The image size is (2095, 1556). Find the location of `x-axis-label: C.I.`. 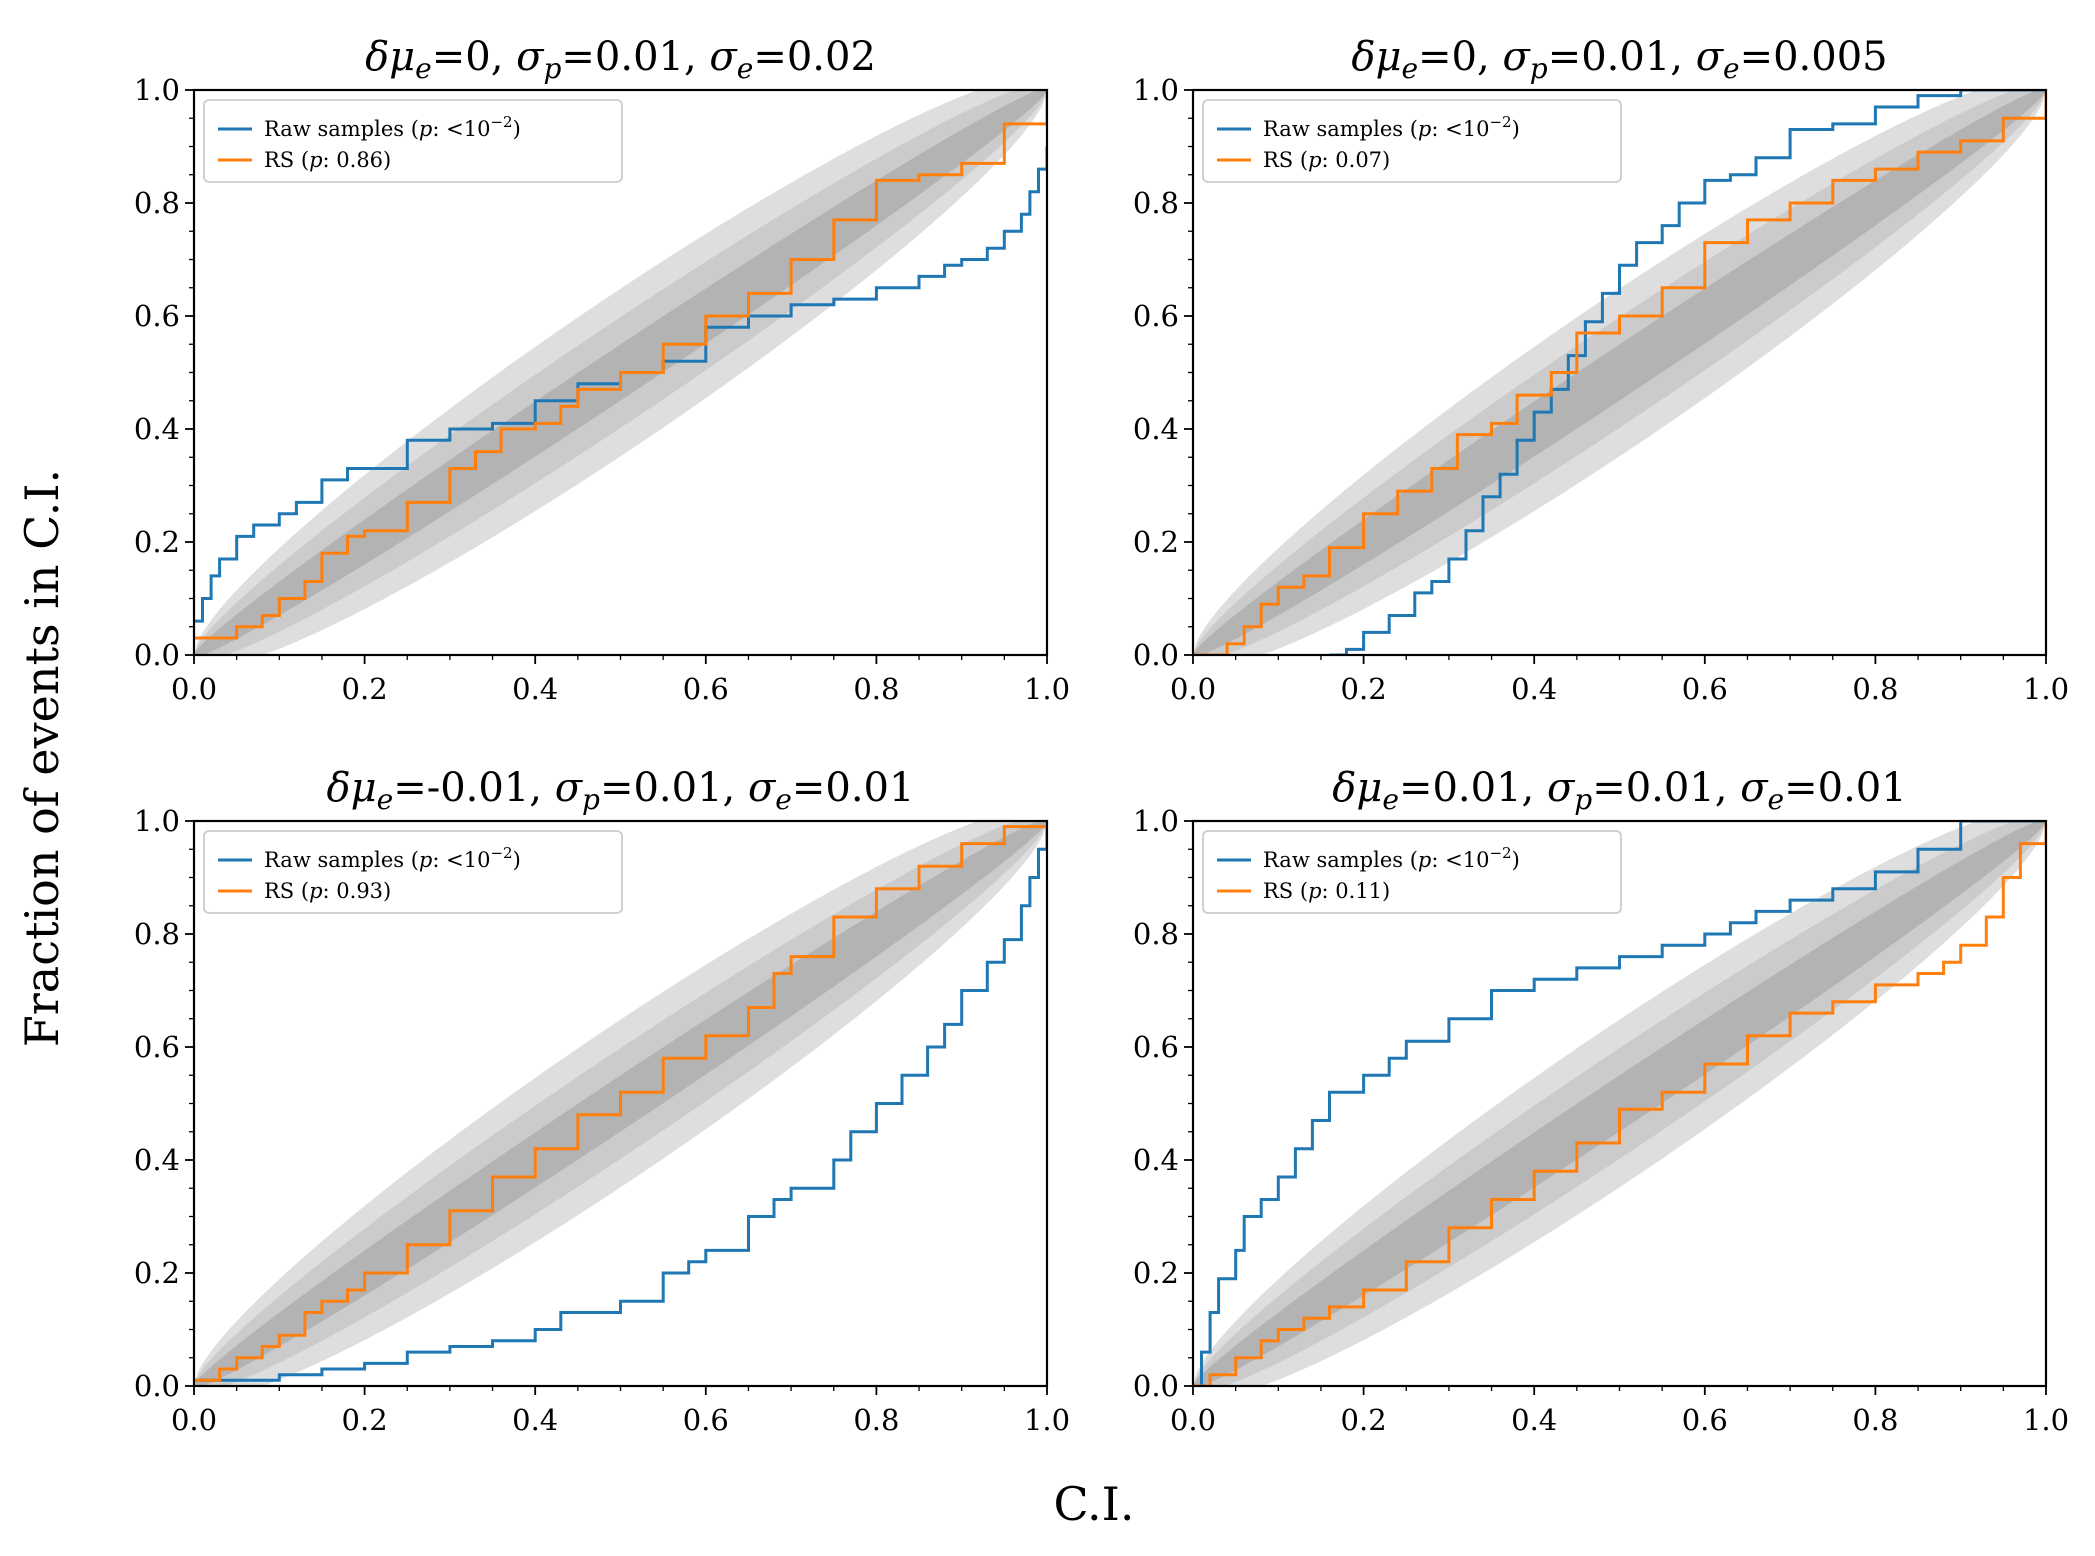

x-axis-label: C.I. is located at coordinates (1094, 1504).